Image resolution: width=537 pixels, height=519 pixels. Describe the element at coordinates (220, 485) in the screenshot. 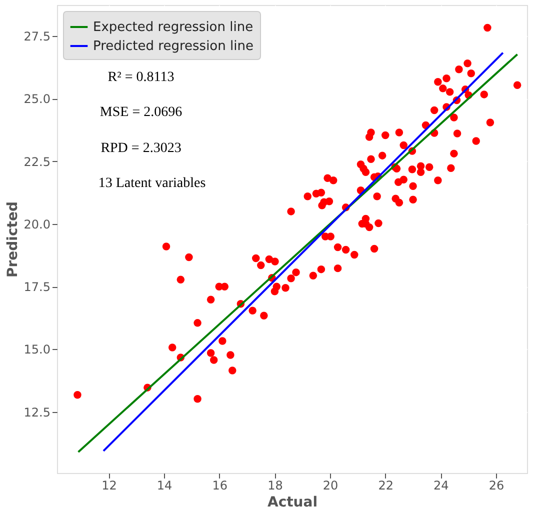

I see `x-tick-label: 16` at that location.